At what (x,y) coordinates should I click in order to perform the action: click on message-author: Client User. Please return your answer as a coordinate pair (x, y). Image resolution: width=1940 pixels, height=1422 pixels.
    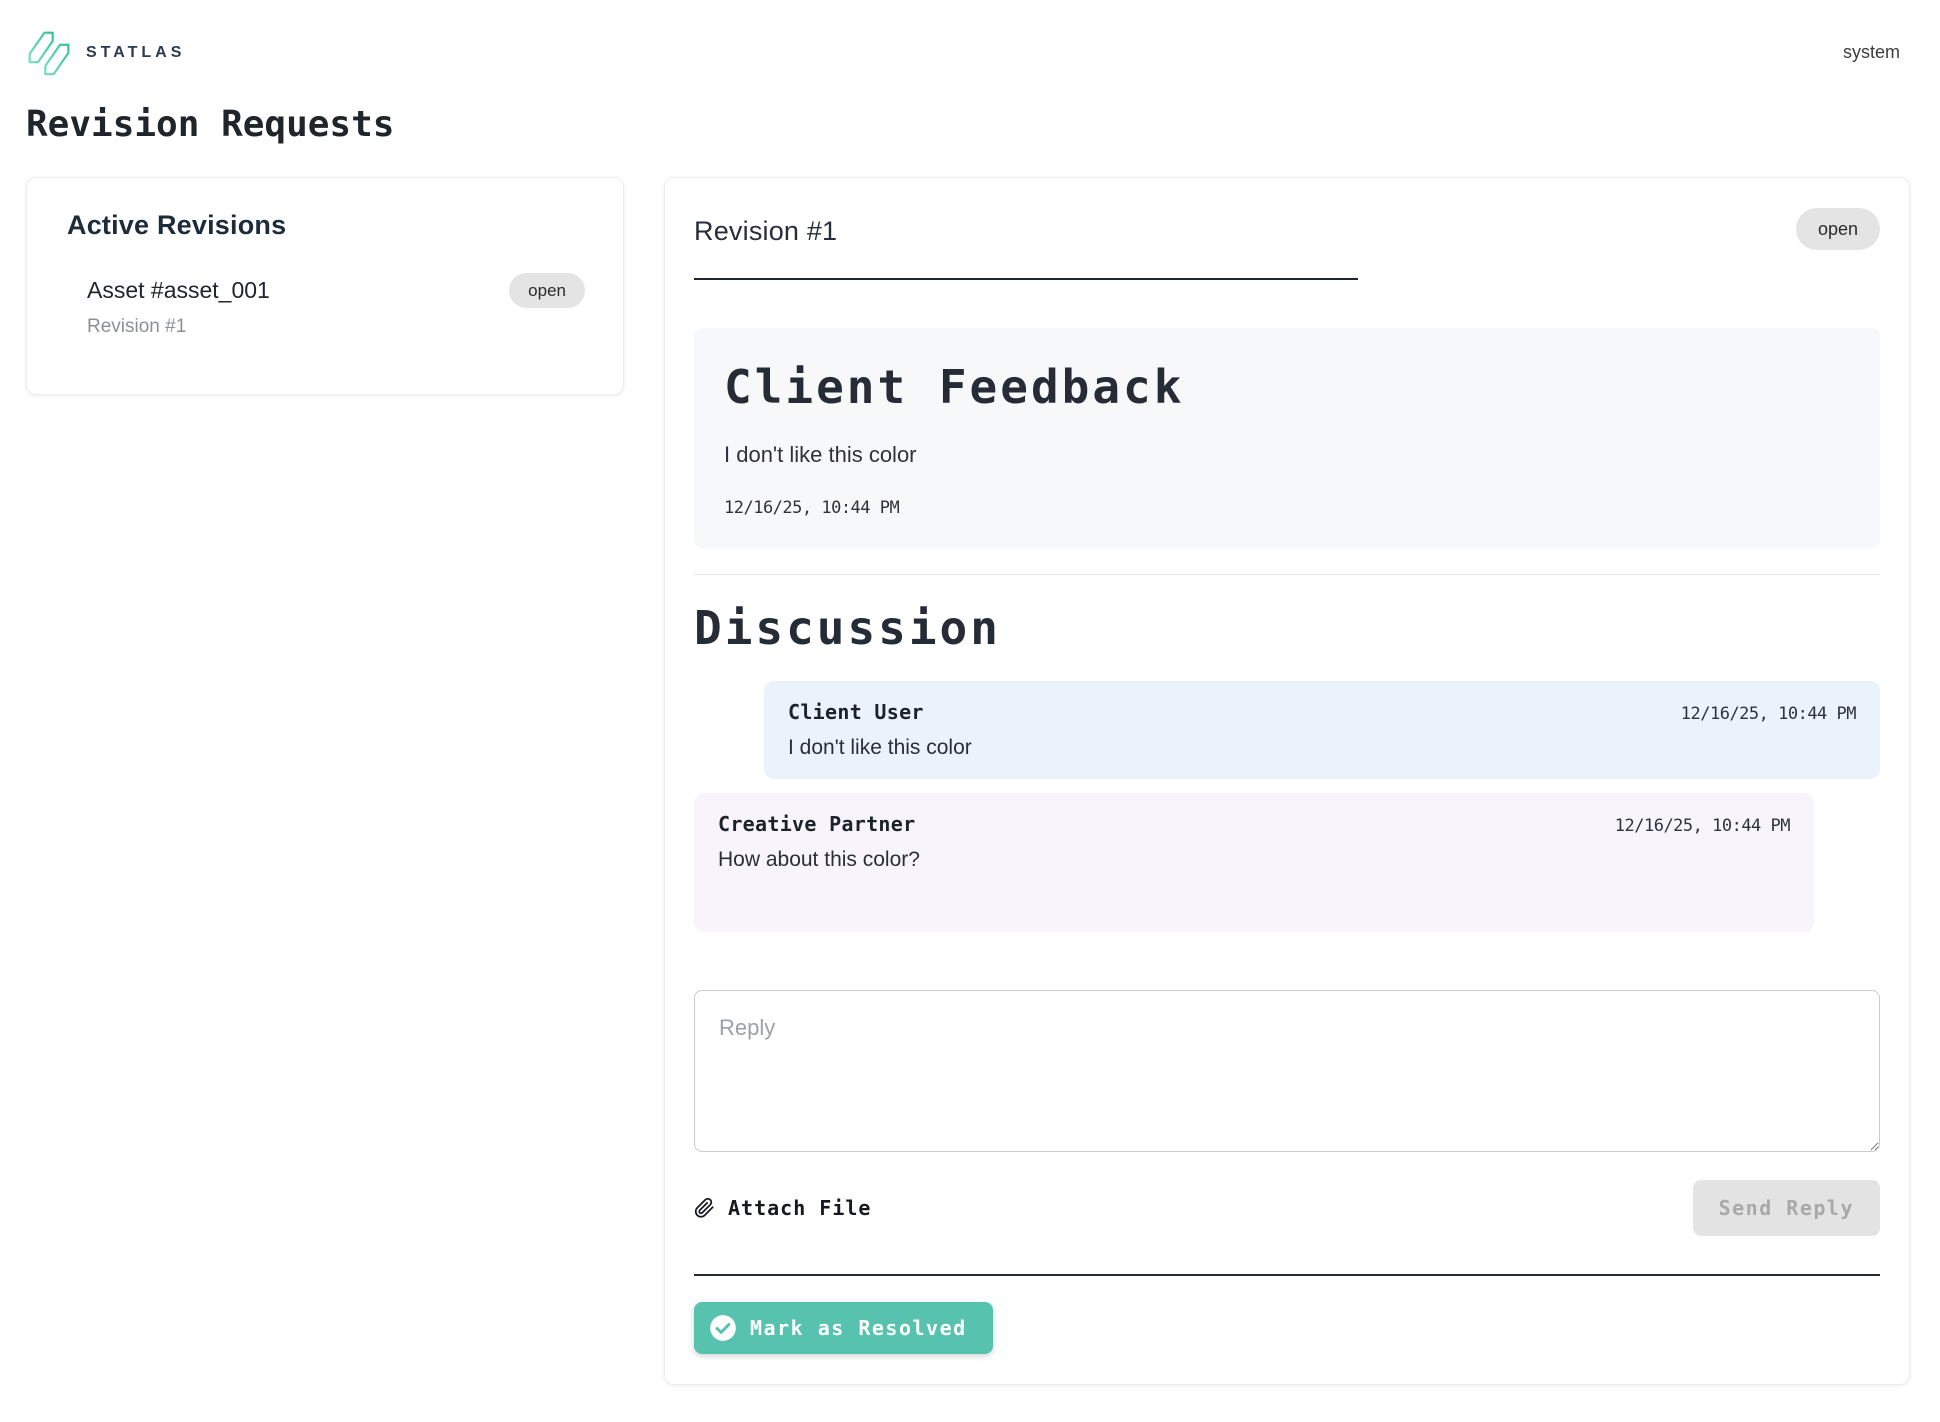
    Looking at the image, I should click on (856, 712).